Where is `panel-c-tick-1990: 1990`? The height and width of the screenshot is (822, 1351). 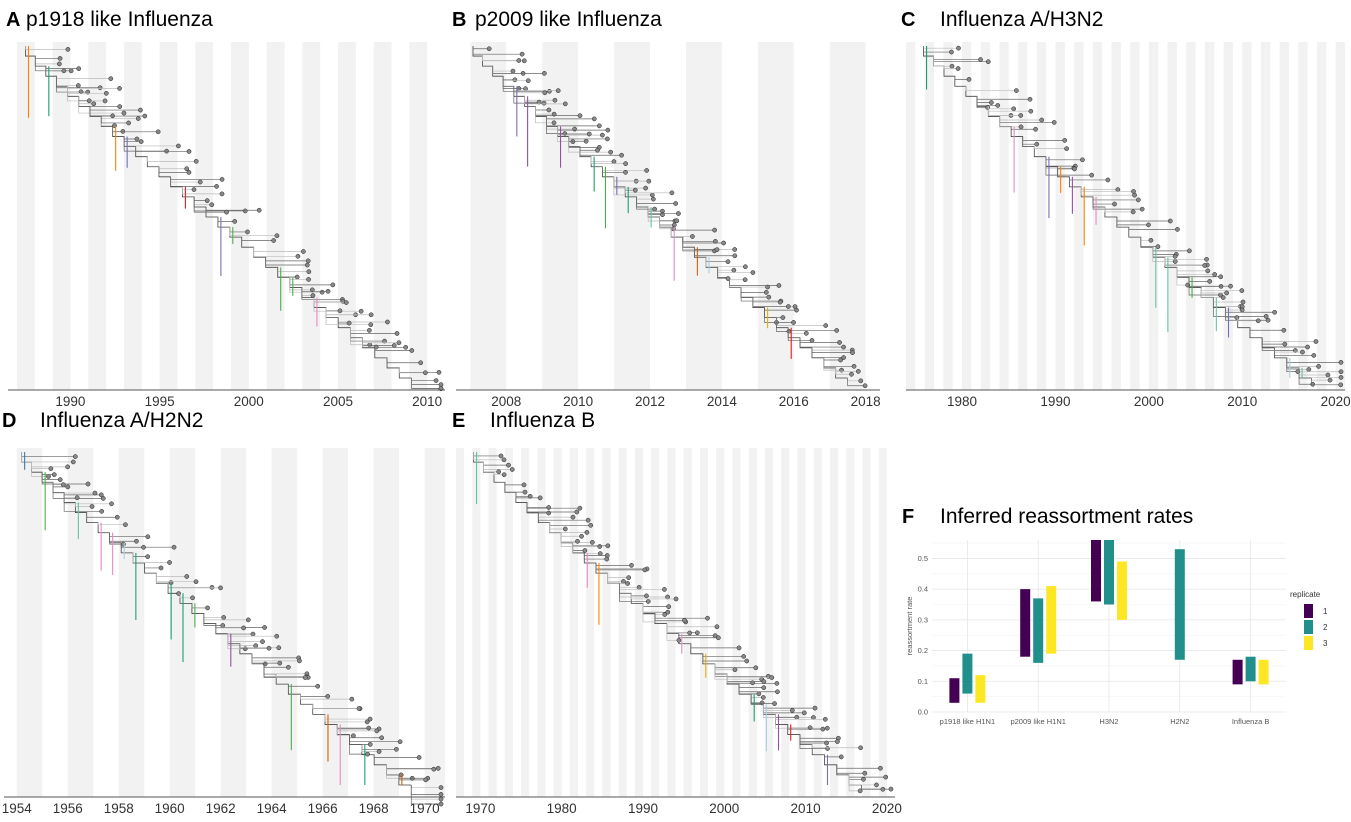 panel-c-tick-1990: 1990 is located at coordinates (1055, 401).